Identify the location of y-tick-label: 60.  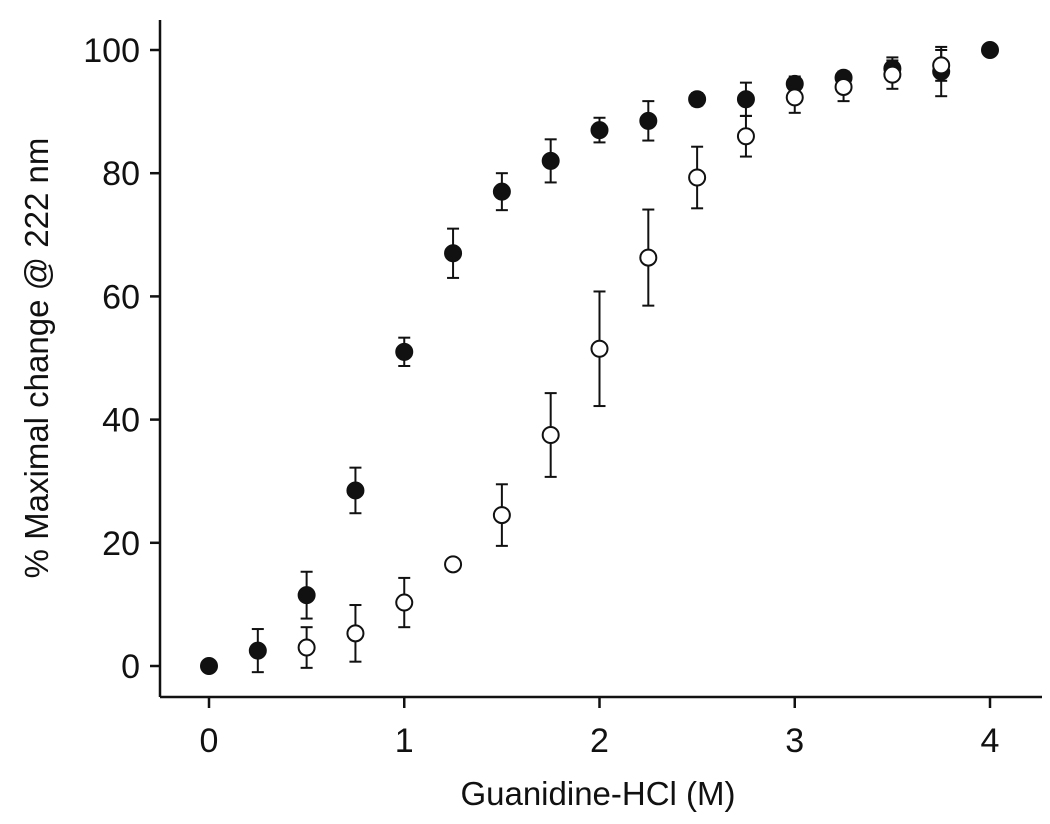
(121, 297).